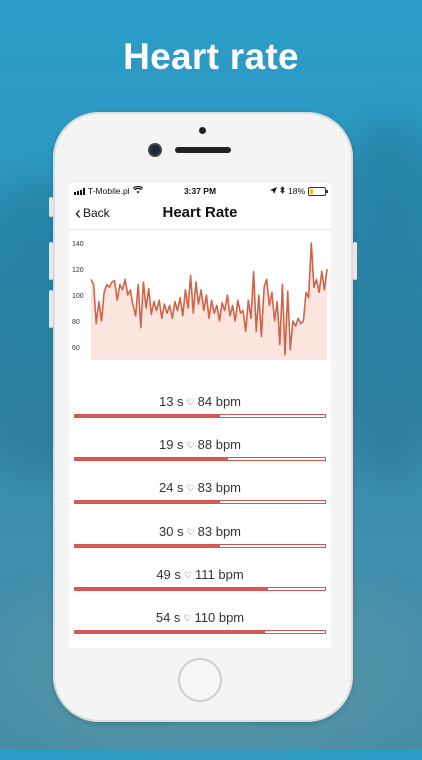 Image resolution: width=422 pixels, height=760 pixels. I want to click on list-item: 24 s ♡ 83 bpm, so click(200, 499).